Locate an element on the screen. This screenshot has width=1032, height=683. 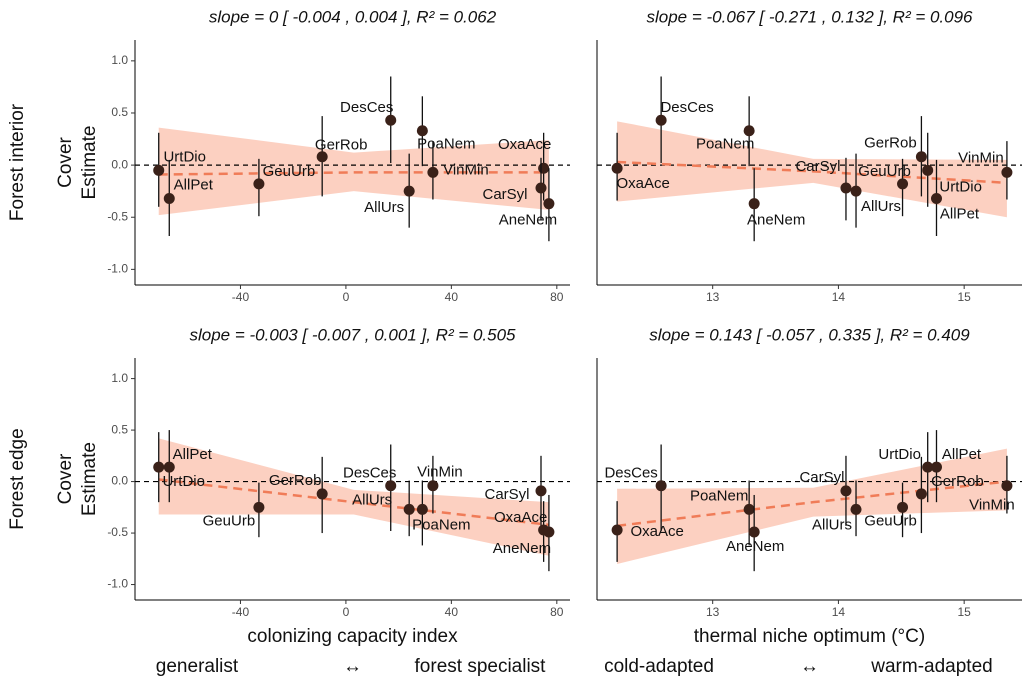
row-label: Forest interior is located at coordinates (17, 162).